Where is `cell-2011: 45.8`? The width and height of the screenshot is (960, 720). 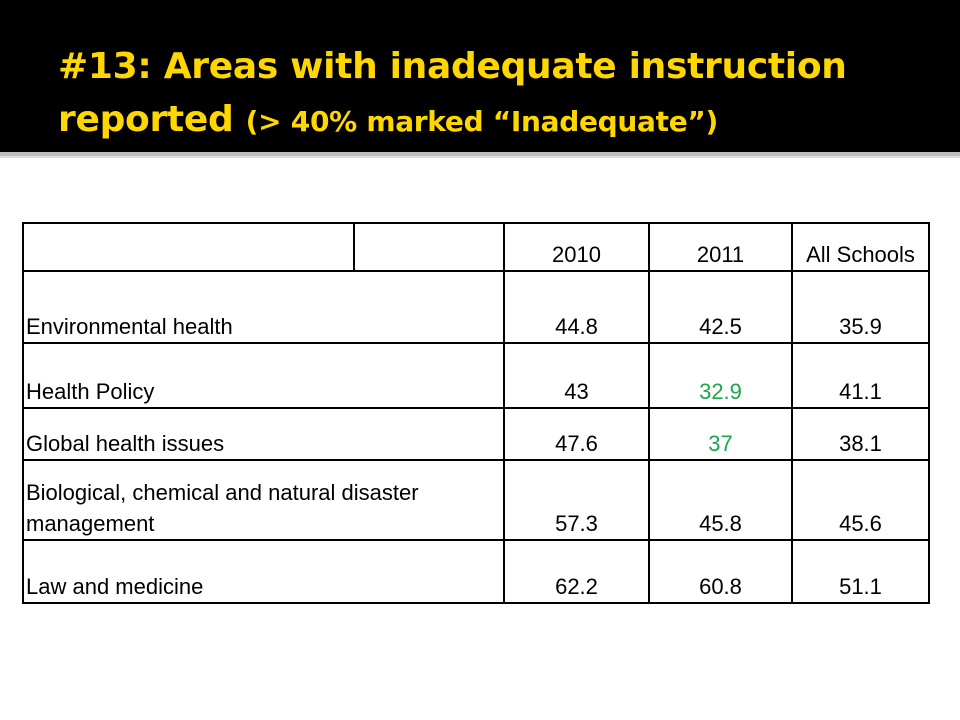
cell-2011: 45.8 is located at coordinates (720, 500).